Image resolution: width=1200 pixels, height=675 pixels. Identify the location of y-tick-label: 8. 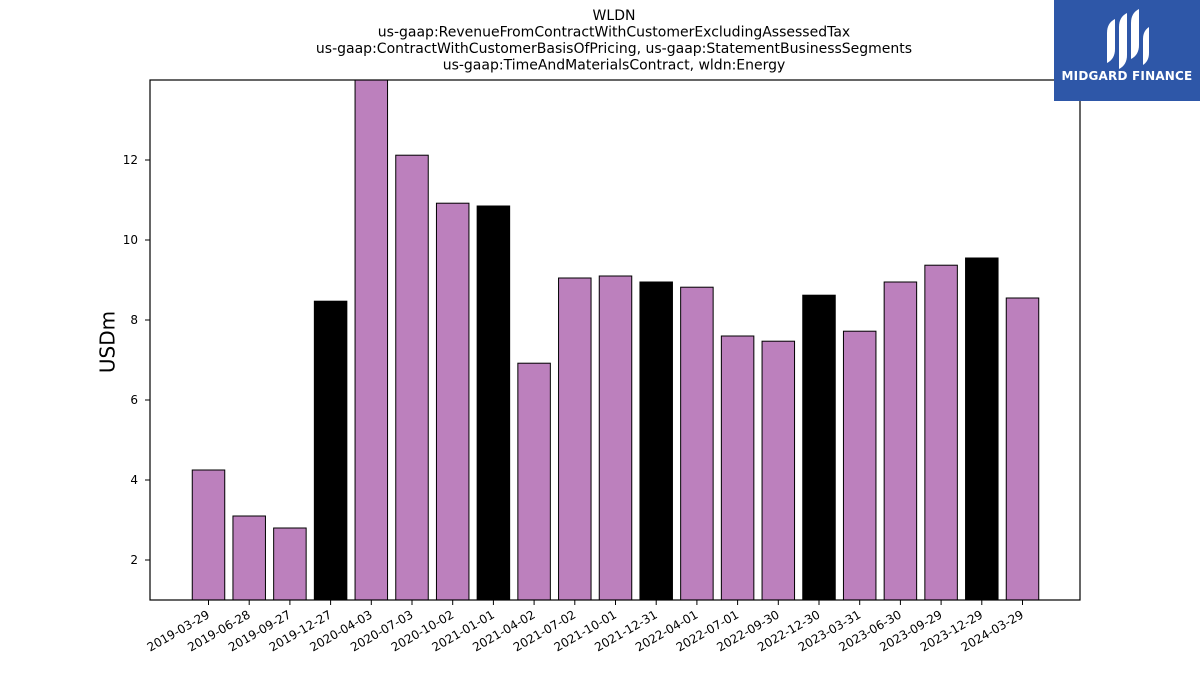
(134, 320).